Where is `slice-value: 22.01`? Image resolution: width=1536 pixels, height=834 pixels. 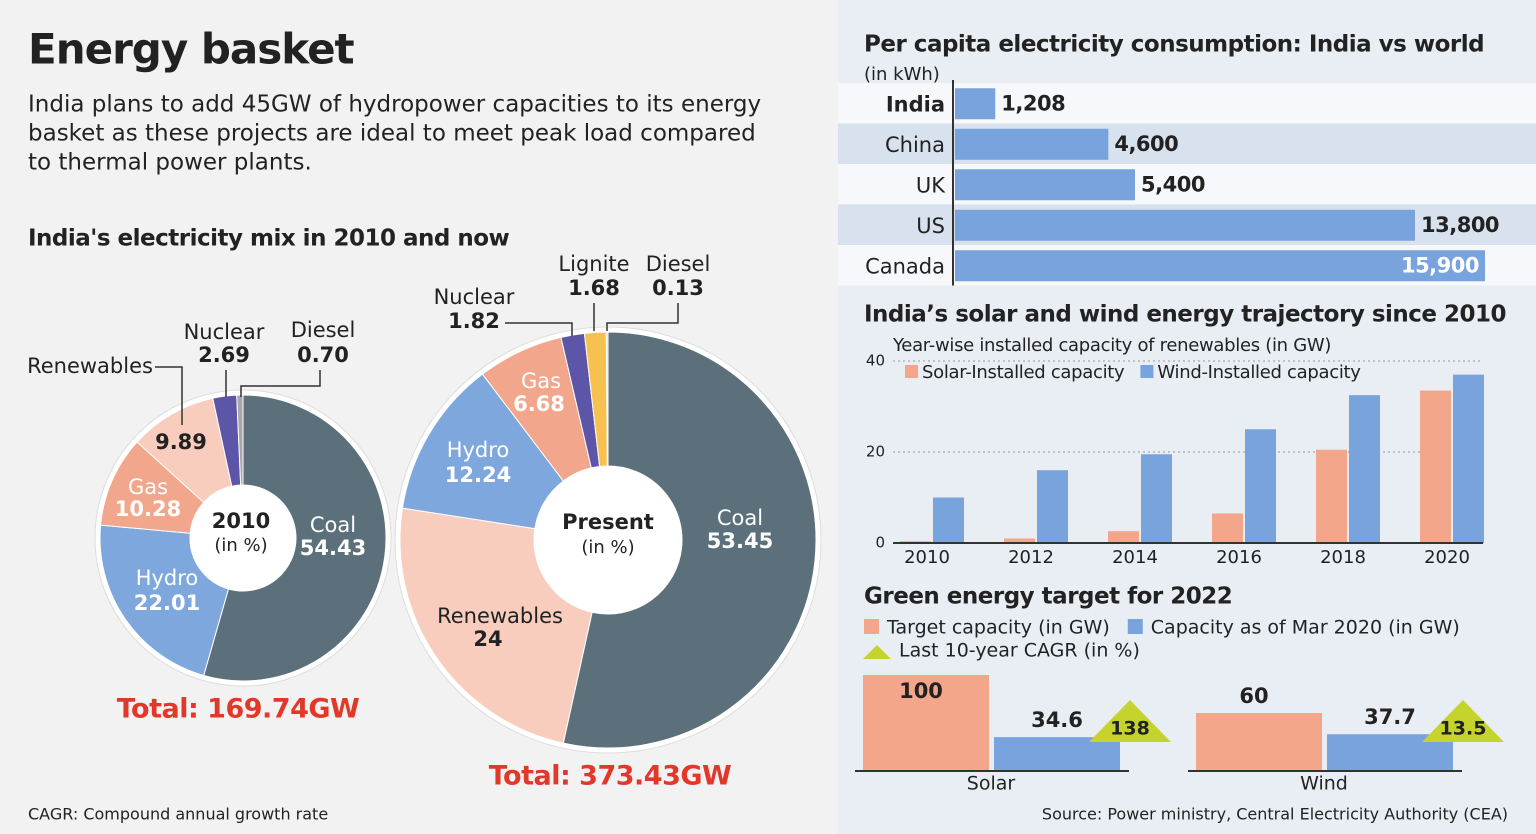 slice-value: 22.01 is located at coordinates (167, 603).